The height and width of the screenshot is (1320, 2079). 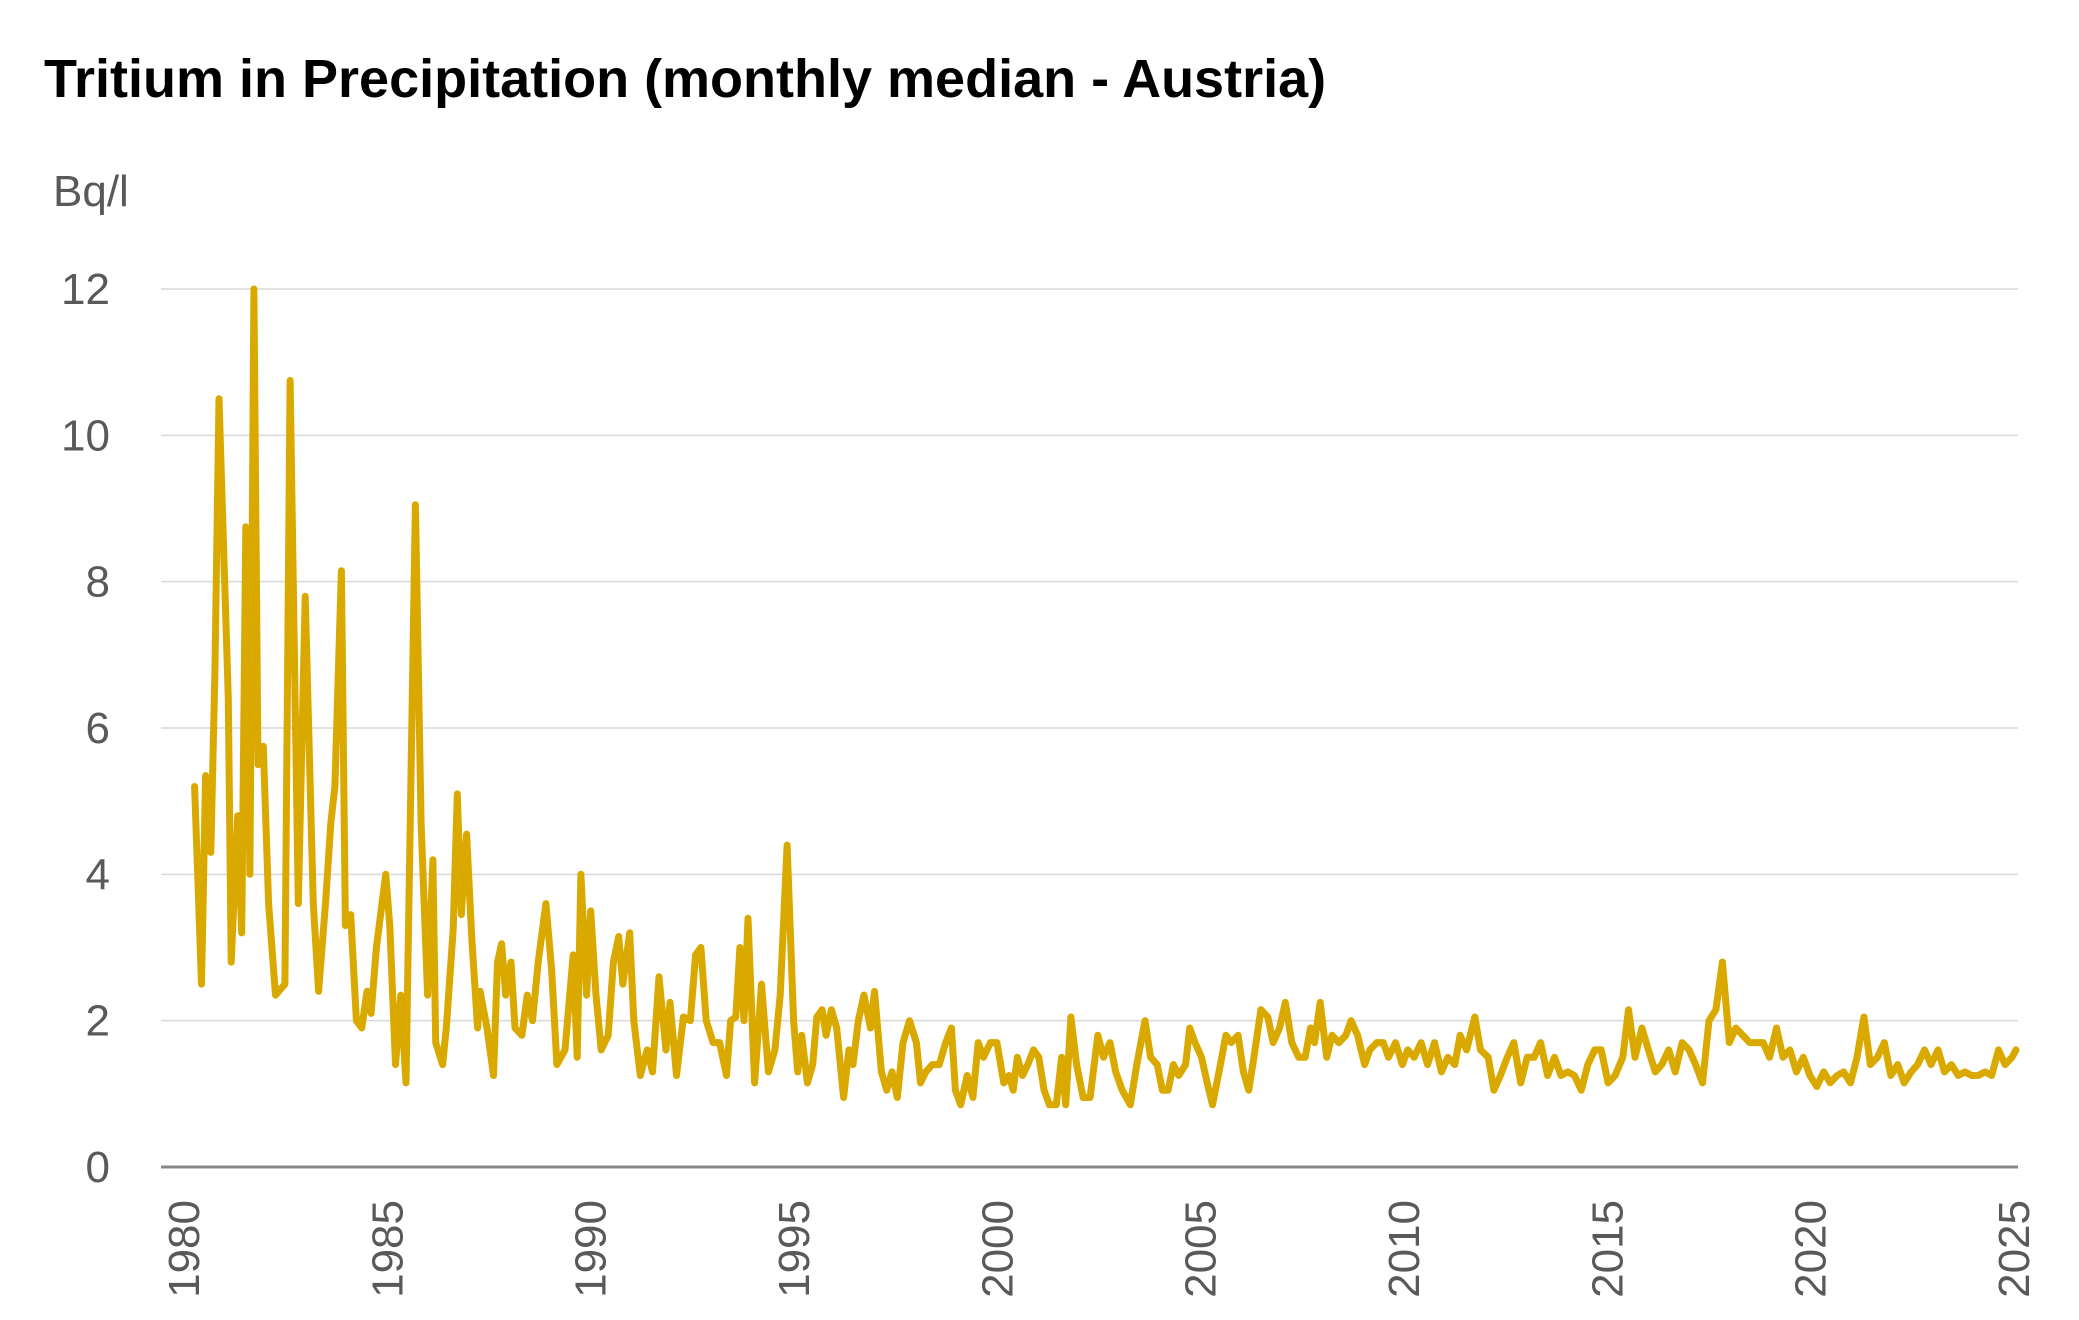 What do you see at coordinates (98, 874) in the screenshot?
I see `y-tick-label: 4` at bounding box center [98, 874].